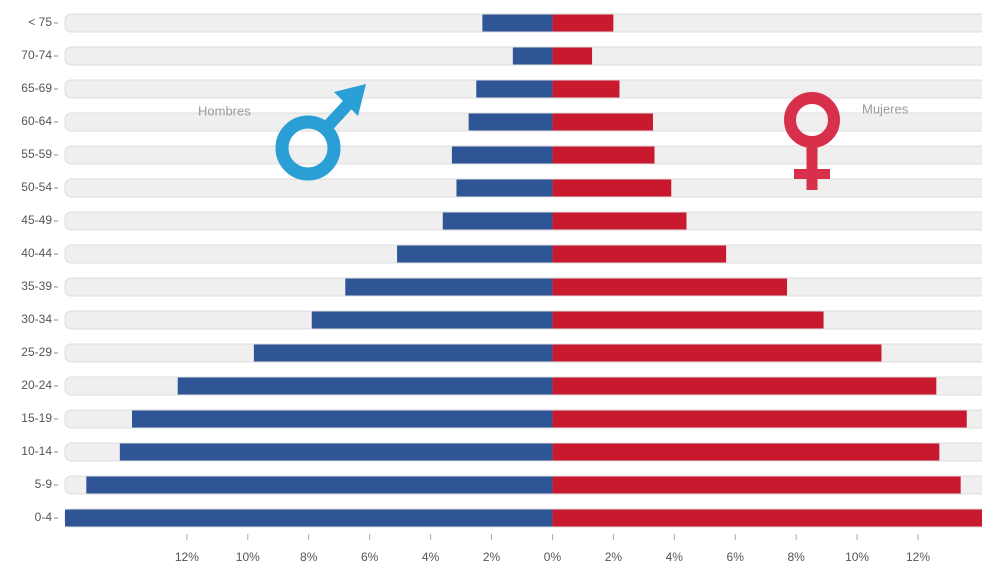 This screenshot has width=982, height=572. I want to click on y-tick-label: 35-39, so click(36, 286).